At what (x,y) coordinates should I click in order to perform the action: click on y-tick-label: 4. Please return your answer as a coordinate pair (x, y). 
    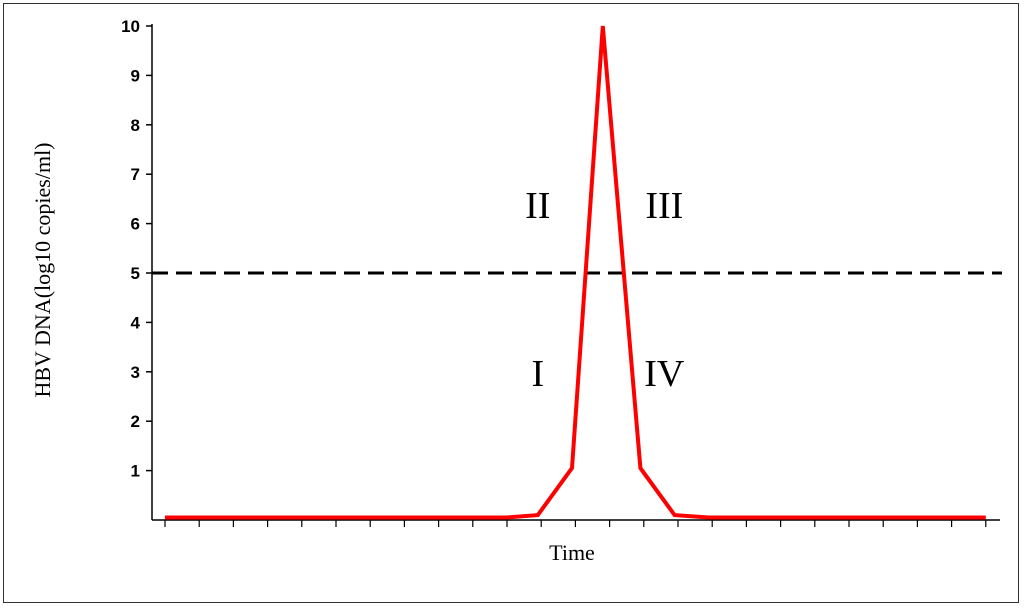
    Looking at the image, I should click on (136, 322).